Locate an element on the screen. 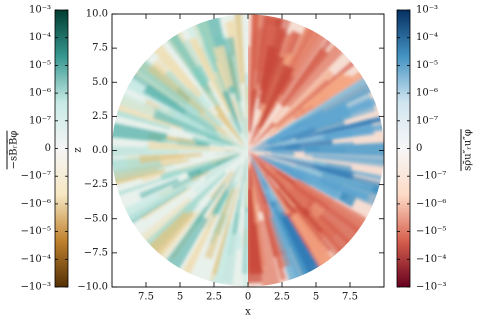 The image size is (480, 324). y-label: z is located at coordinates (78, 149).